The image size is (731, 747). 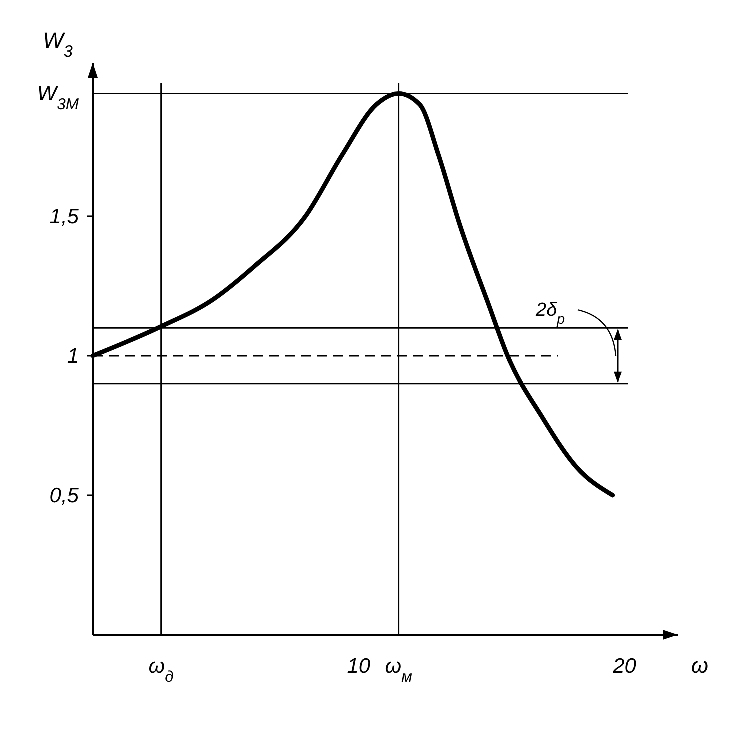 What do you see at coordinates (65, 216) in the screenshot?
I see `y-tick-label: 1,5` at bounding box center [65, 216].